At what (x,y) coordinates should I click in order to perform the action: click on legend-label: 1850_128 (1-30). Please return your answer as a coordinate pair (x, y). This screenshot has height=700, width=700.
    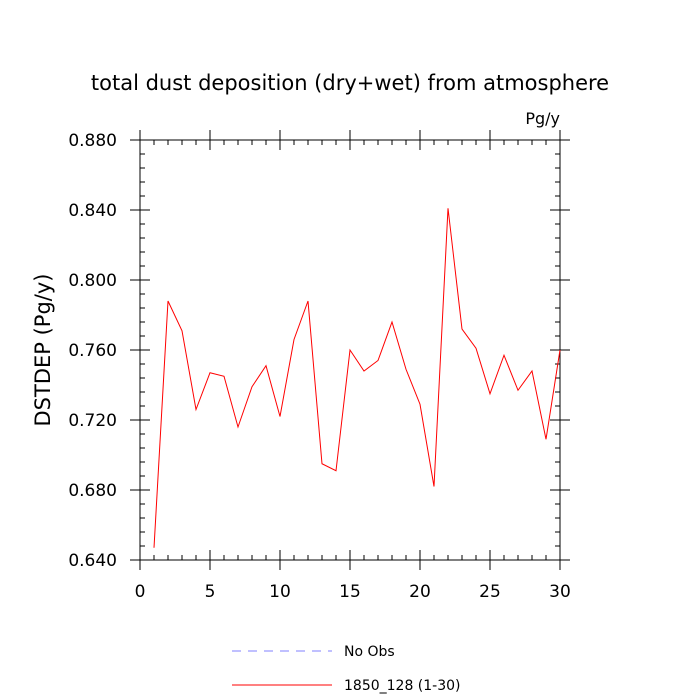
    Looking at the image, I should click on (402, 686).